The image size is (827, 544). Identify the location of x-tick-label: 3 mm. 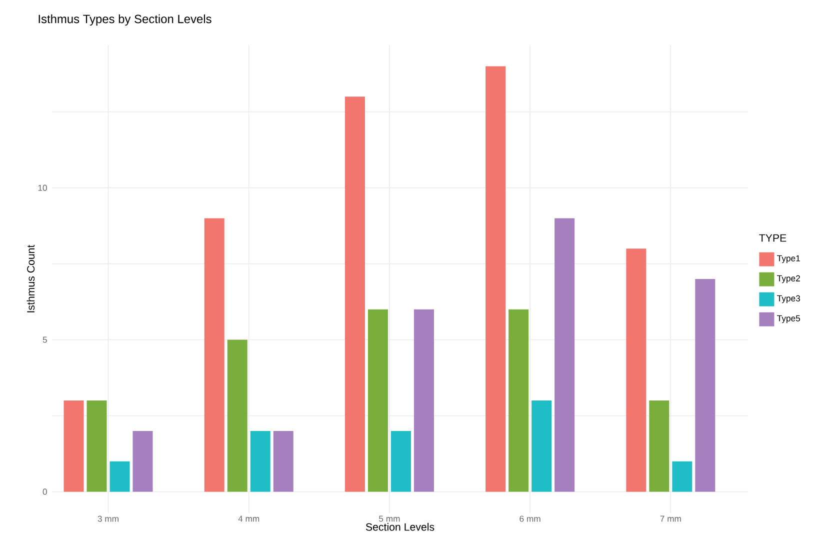
(108, 519).